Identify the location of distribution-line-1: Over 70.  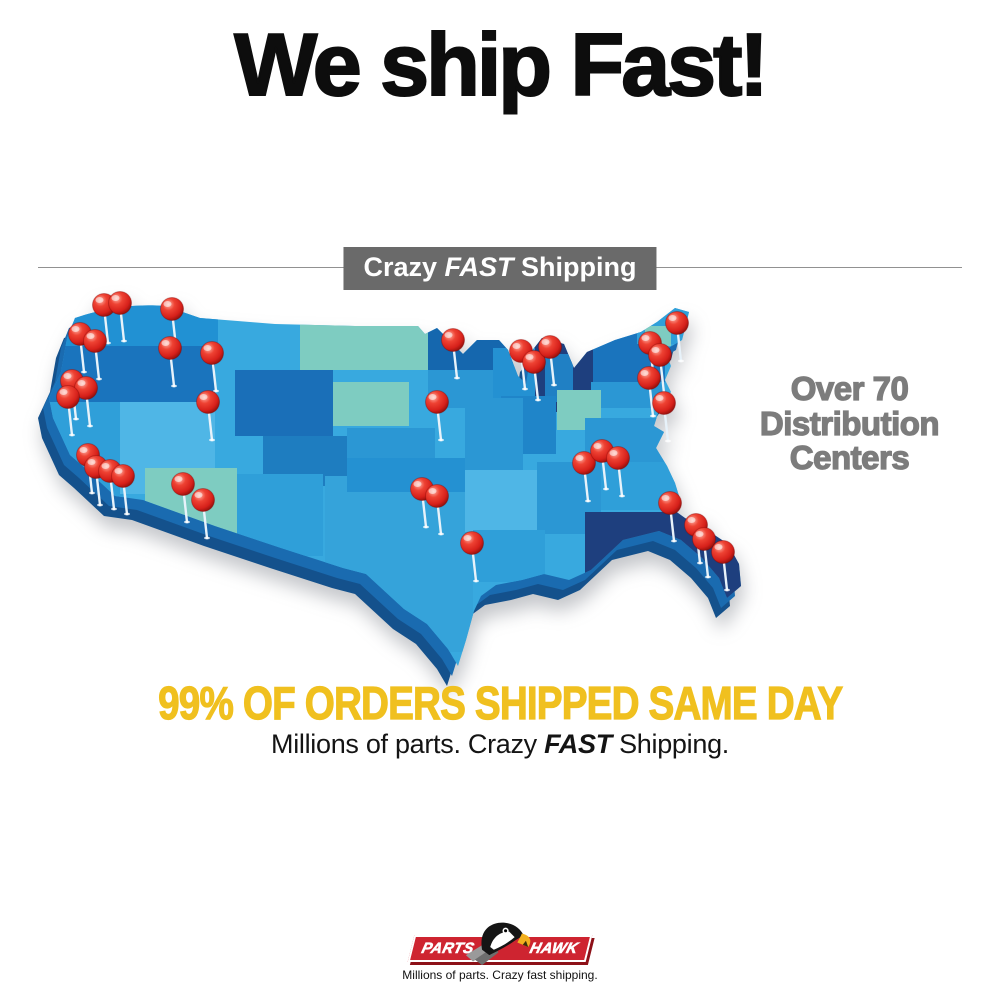
(849, 388).